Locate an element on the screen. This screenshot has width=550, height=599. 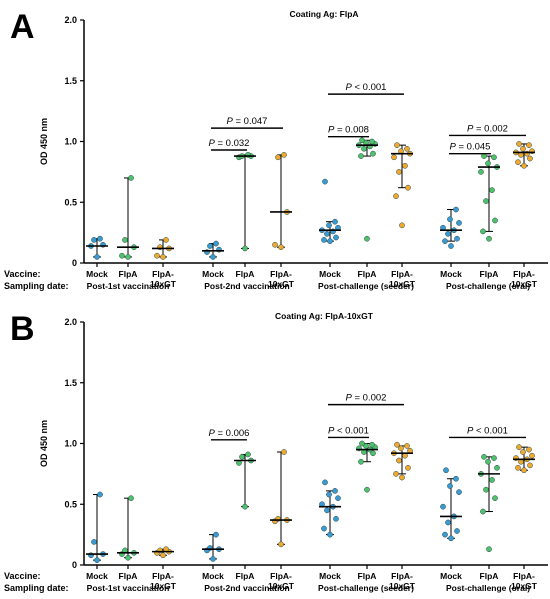
p-value-label: P = 0.002 is located at coordinates (487, 128).